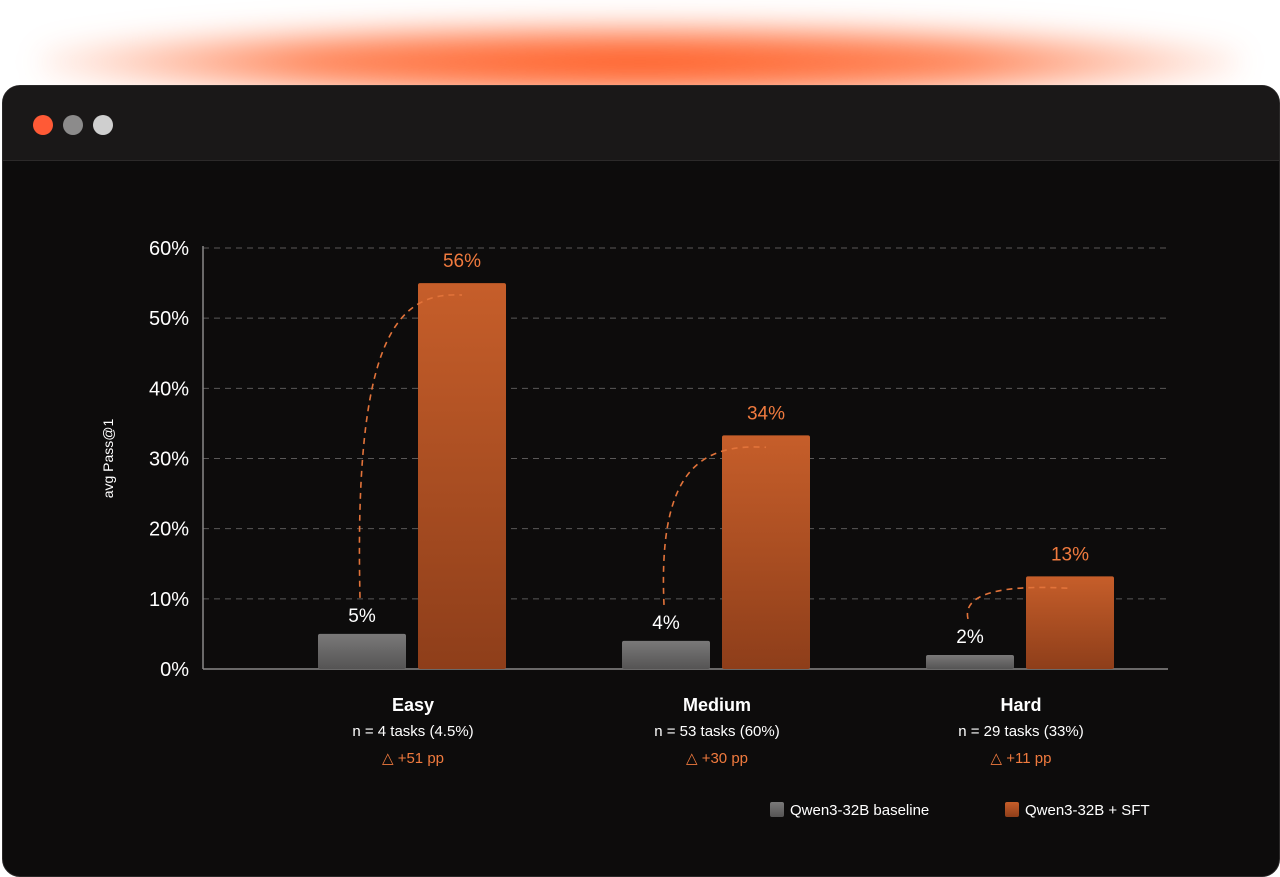 The height and width of the screenshot is (877, 1280). What do you see at coordinates (970, 637) in the screenshot?
I see `baseline-value-label: 2%` at bounding box center [970, 637].